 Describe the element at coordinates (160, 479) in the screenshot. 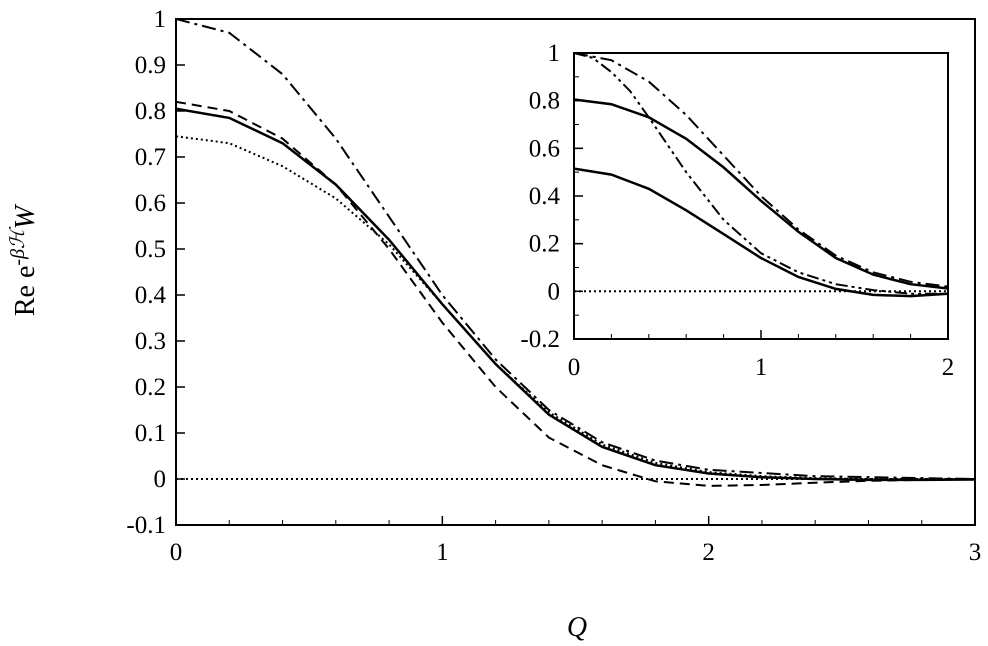

I see `main-y-tick-label: 0` at that location.